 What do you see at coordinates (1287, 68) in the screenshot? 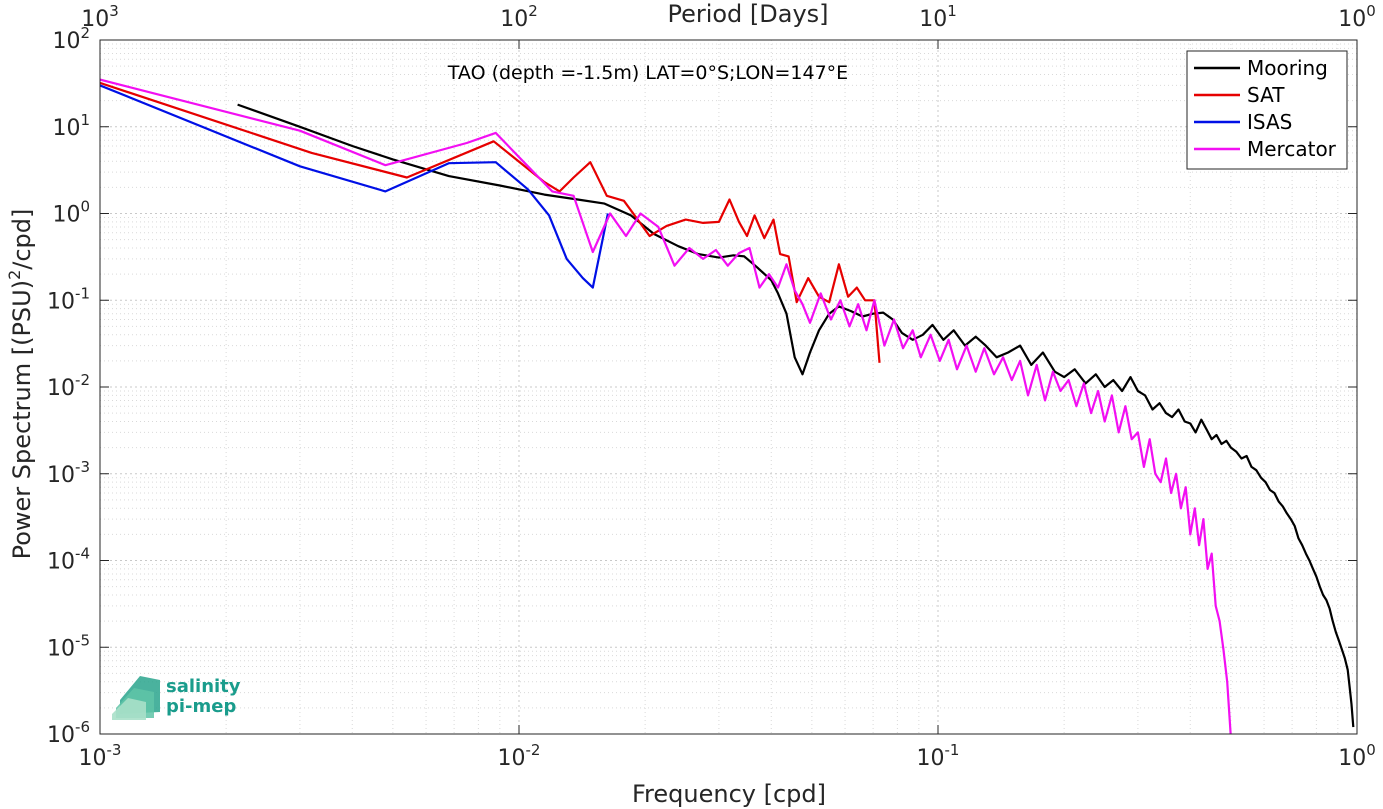
I see `legend-label-mooring: Mooring` at bounding box center [1287, 68].